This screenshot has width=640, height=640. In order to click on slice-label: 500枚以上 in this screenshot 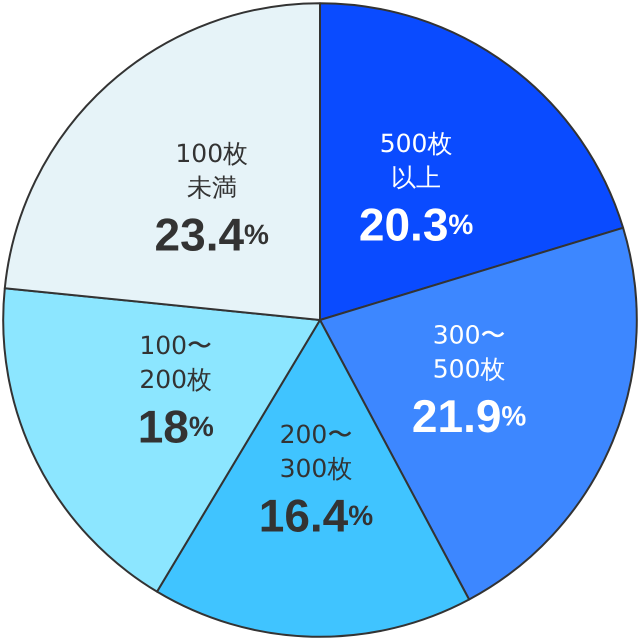, I will do `click(416, 160)`.